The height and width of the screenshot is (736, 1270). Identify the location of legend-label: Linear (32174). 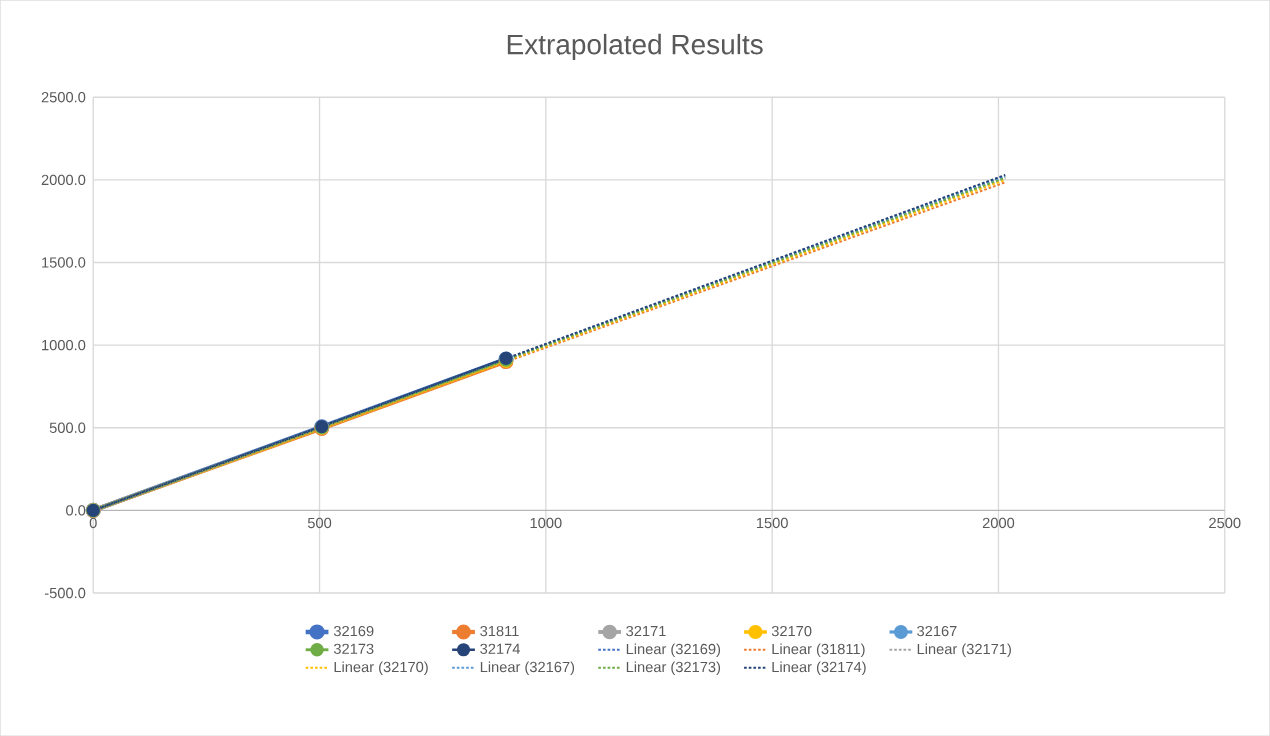
(819, 668).